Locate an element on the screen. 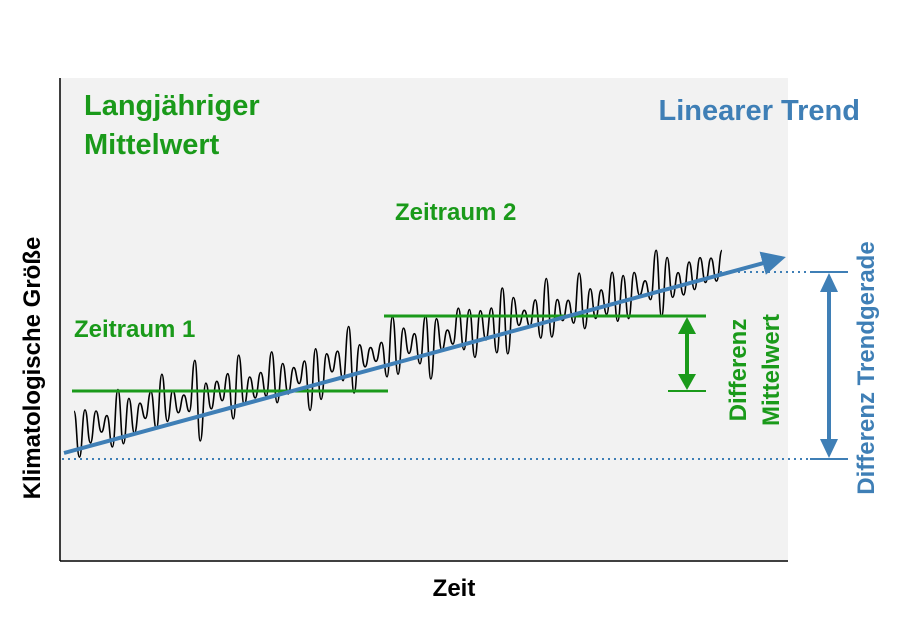  trend-title: Linearer Trend is located at coordinates (759, 111).